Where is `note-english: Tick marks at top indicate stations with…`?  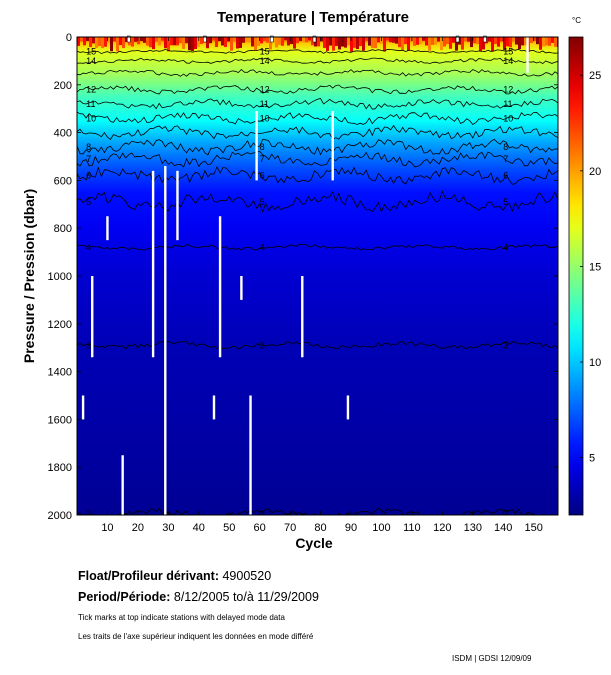 note-english: Tick marks at top indicate stations with… is located at coordinates (181, 617).